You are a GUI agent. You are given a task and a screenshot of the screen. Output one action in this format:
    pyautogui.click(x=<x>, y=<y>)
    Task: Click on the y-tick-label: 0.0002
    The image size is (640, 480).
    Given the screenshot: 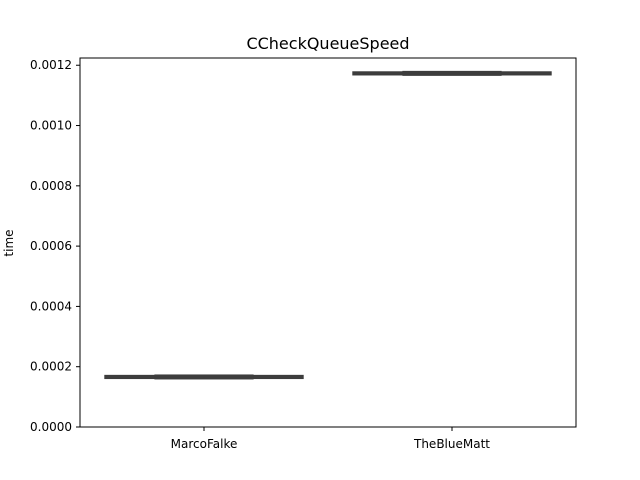 What is the action you would take?
    pyautogui.click(x=51, y=367)
    